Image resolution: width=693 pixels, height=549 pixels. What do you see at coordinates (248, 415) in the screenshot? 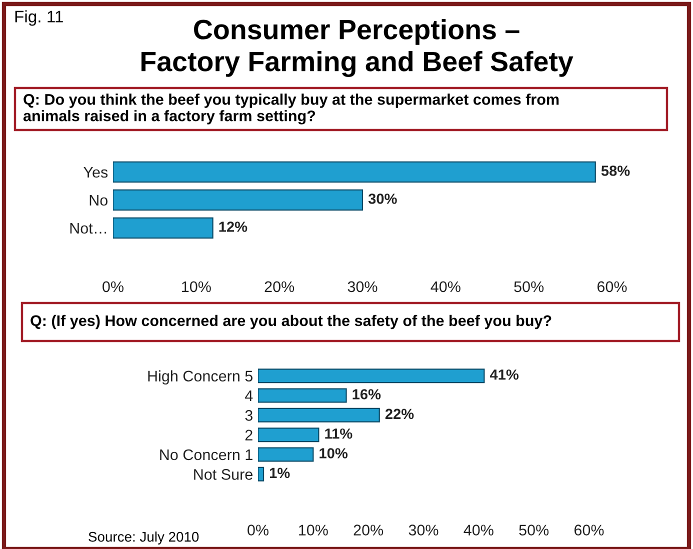
I see `y-tick-label: 3` at bounding box center [248, 415].